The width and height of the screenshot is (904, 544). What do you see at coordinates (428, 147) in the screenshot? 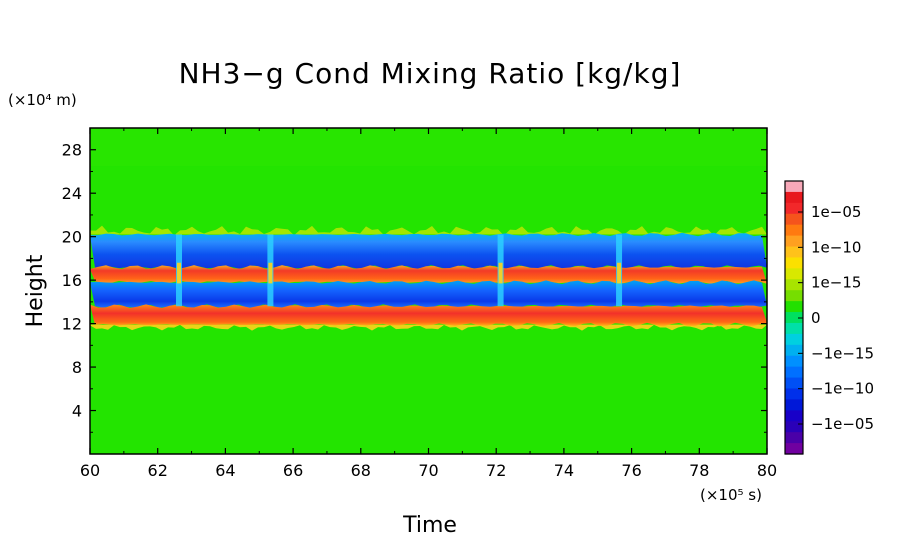
I see `heatmap-upper-tint` at bounding box center [428, 147].